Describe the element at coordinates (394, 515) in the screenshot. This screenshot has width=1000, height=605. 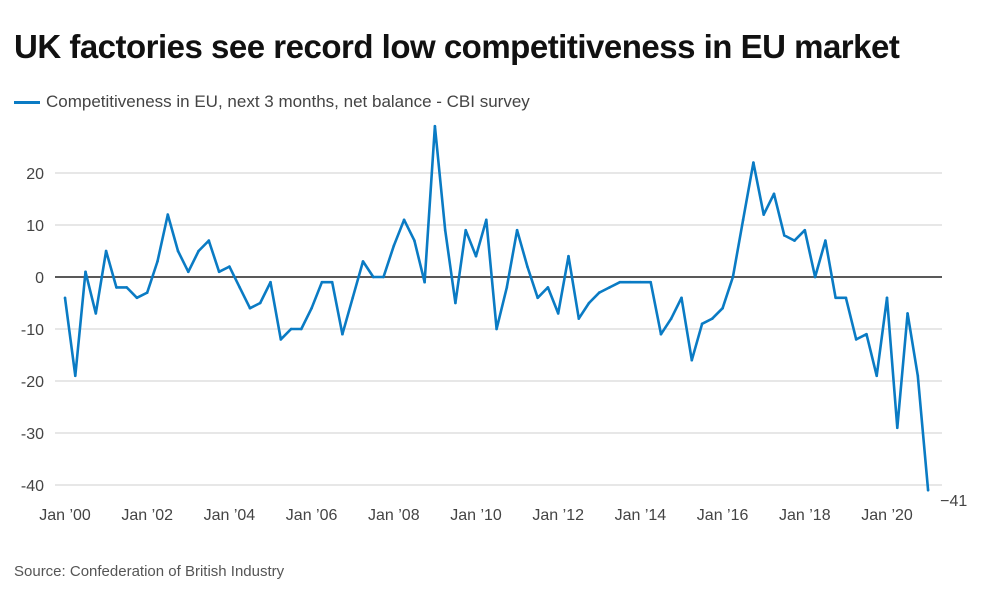
I see `x-tick-label: Jan ’08` at that location.